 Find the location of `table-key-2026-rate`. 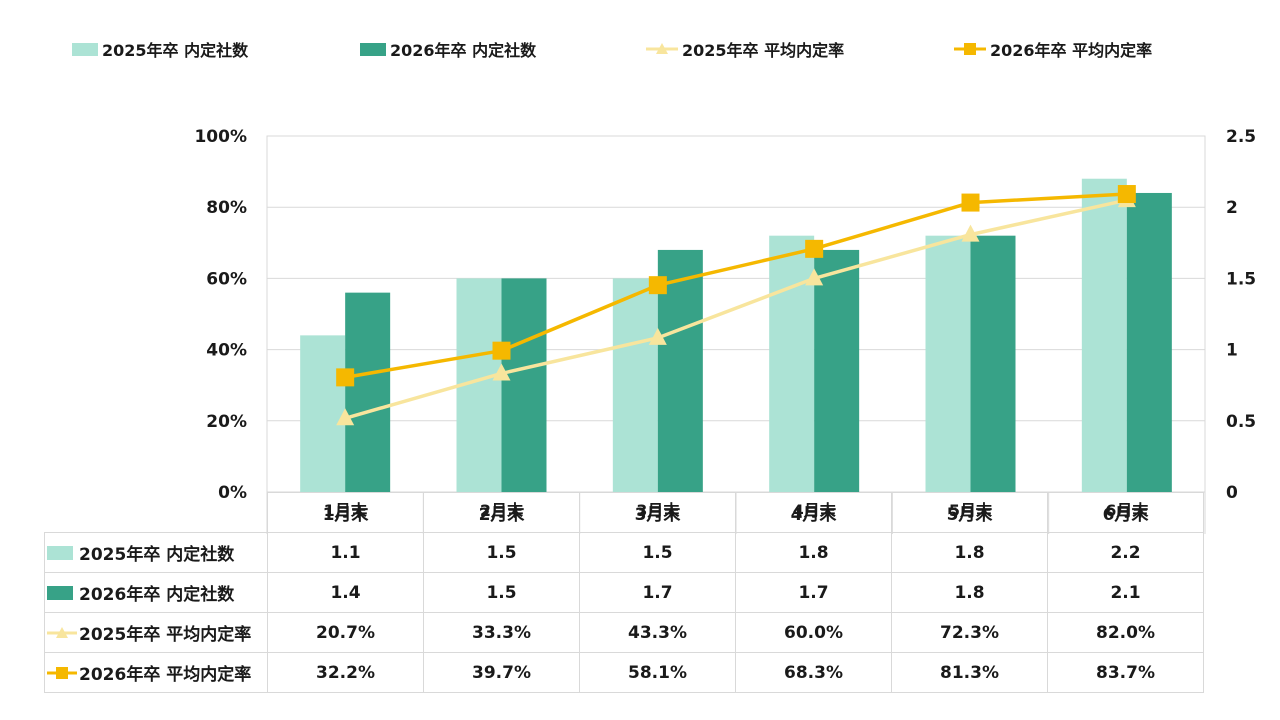

table-key-2026-rate is located at coordinates (62, 672).